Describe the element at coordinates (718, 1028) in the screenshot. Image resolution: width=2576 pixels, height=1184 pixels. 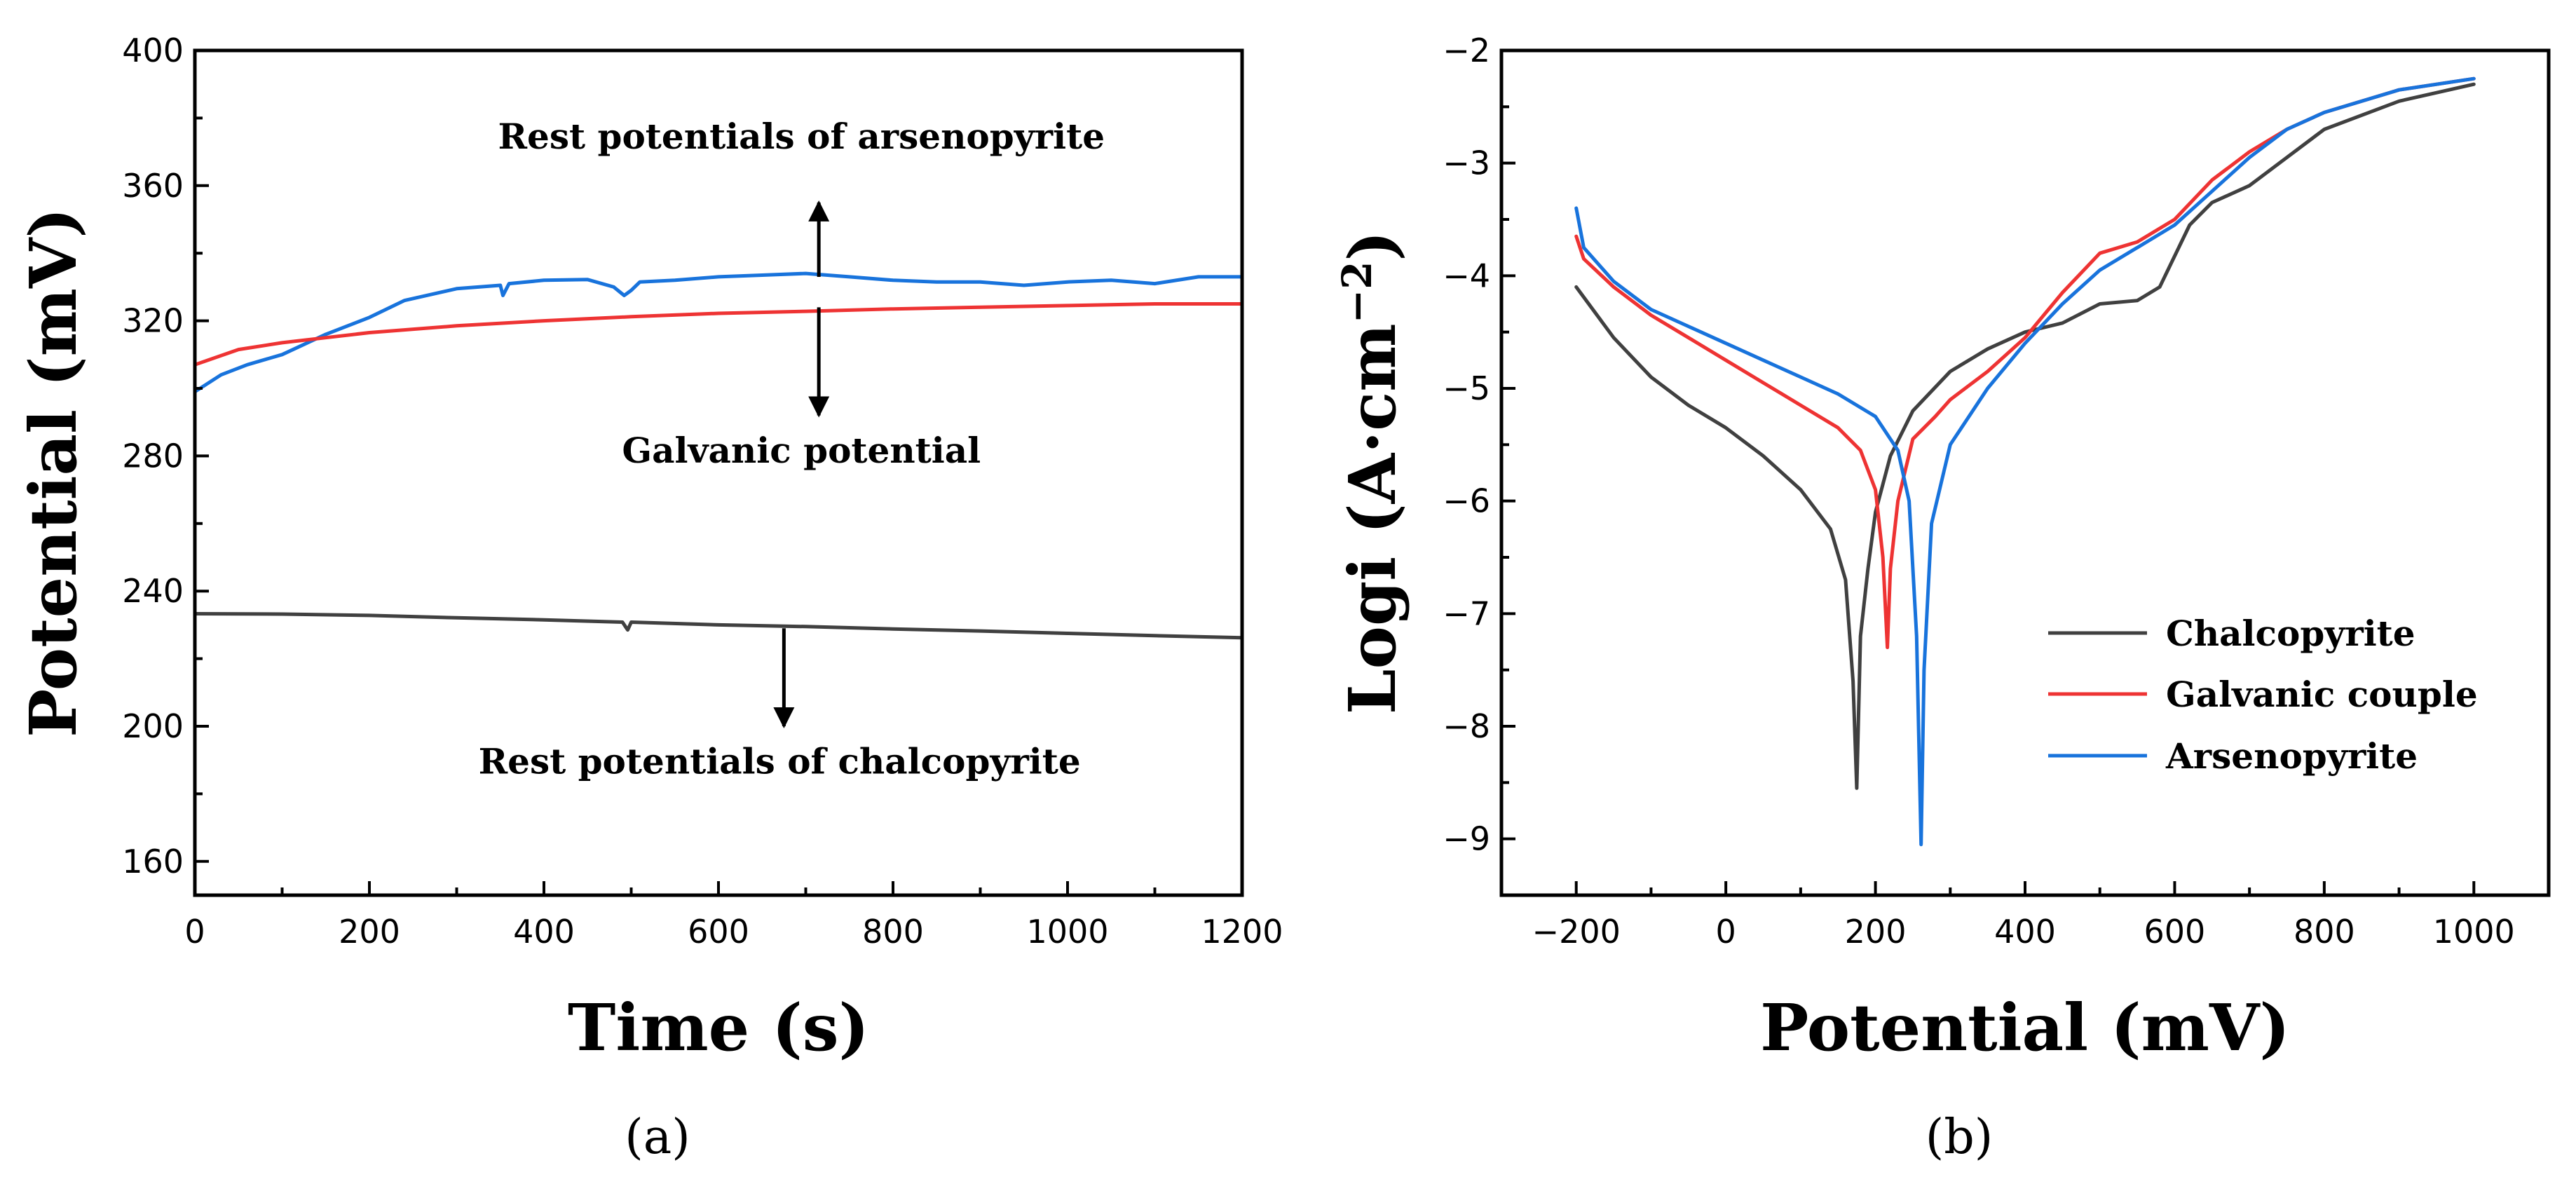
I see `panel-a-x-axis-title: Time (s)` at that location.